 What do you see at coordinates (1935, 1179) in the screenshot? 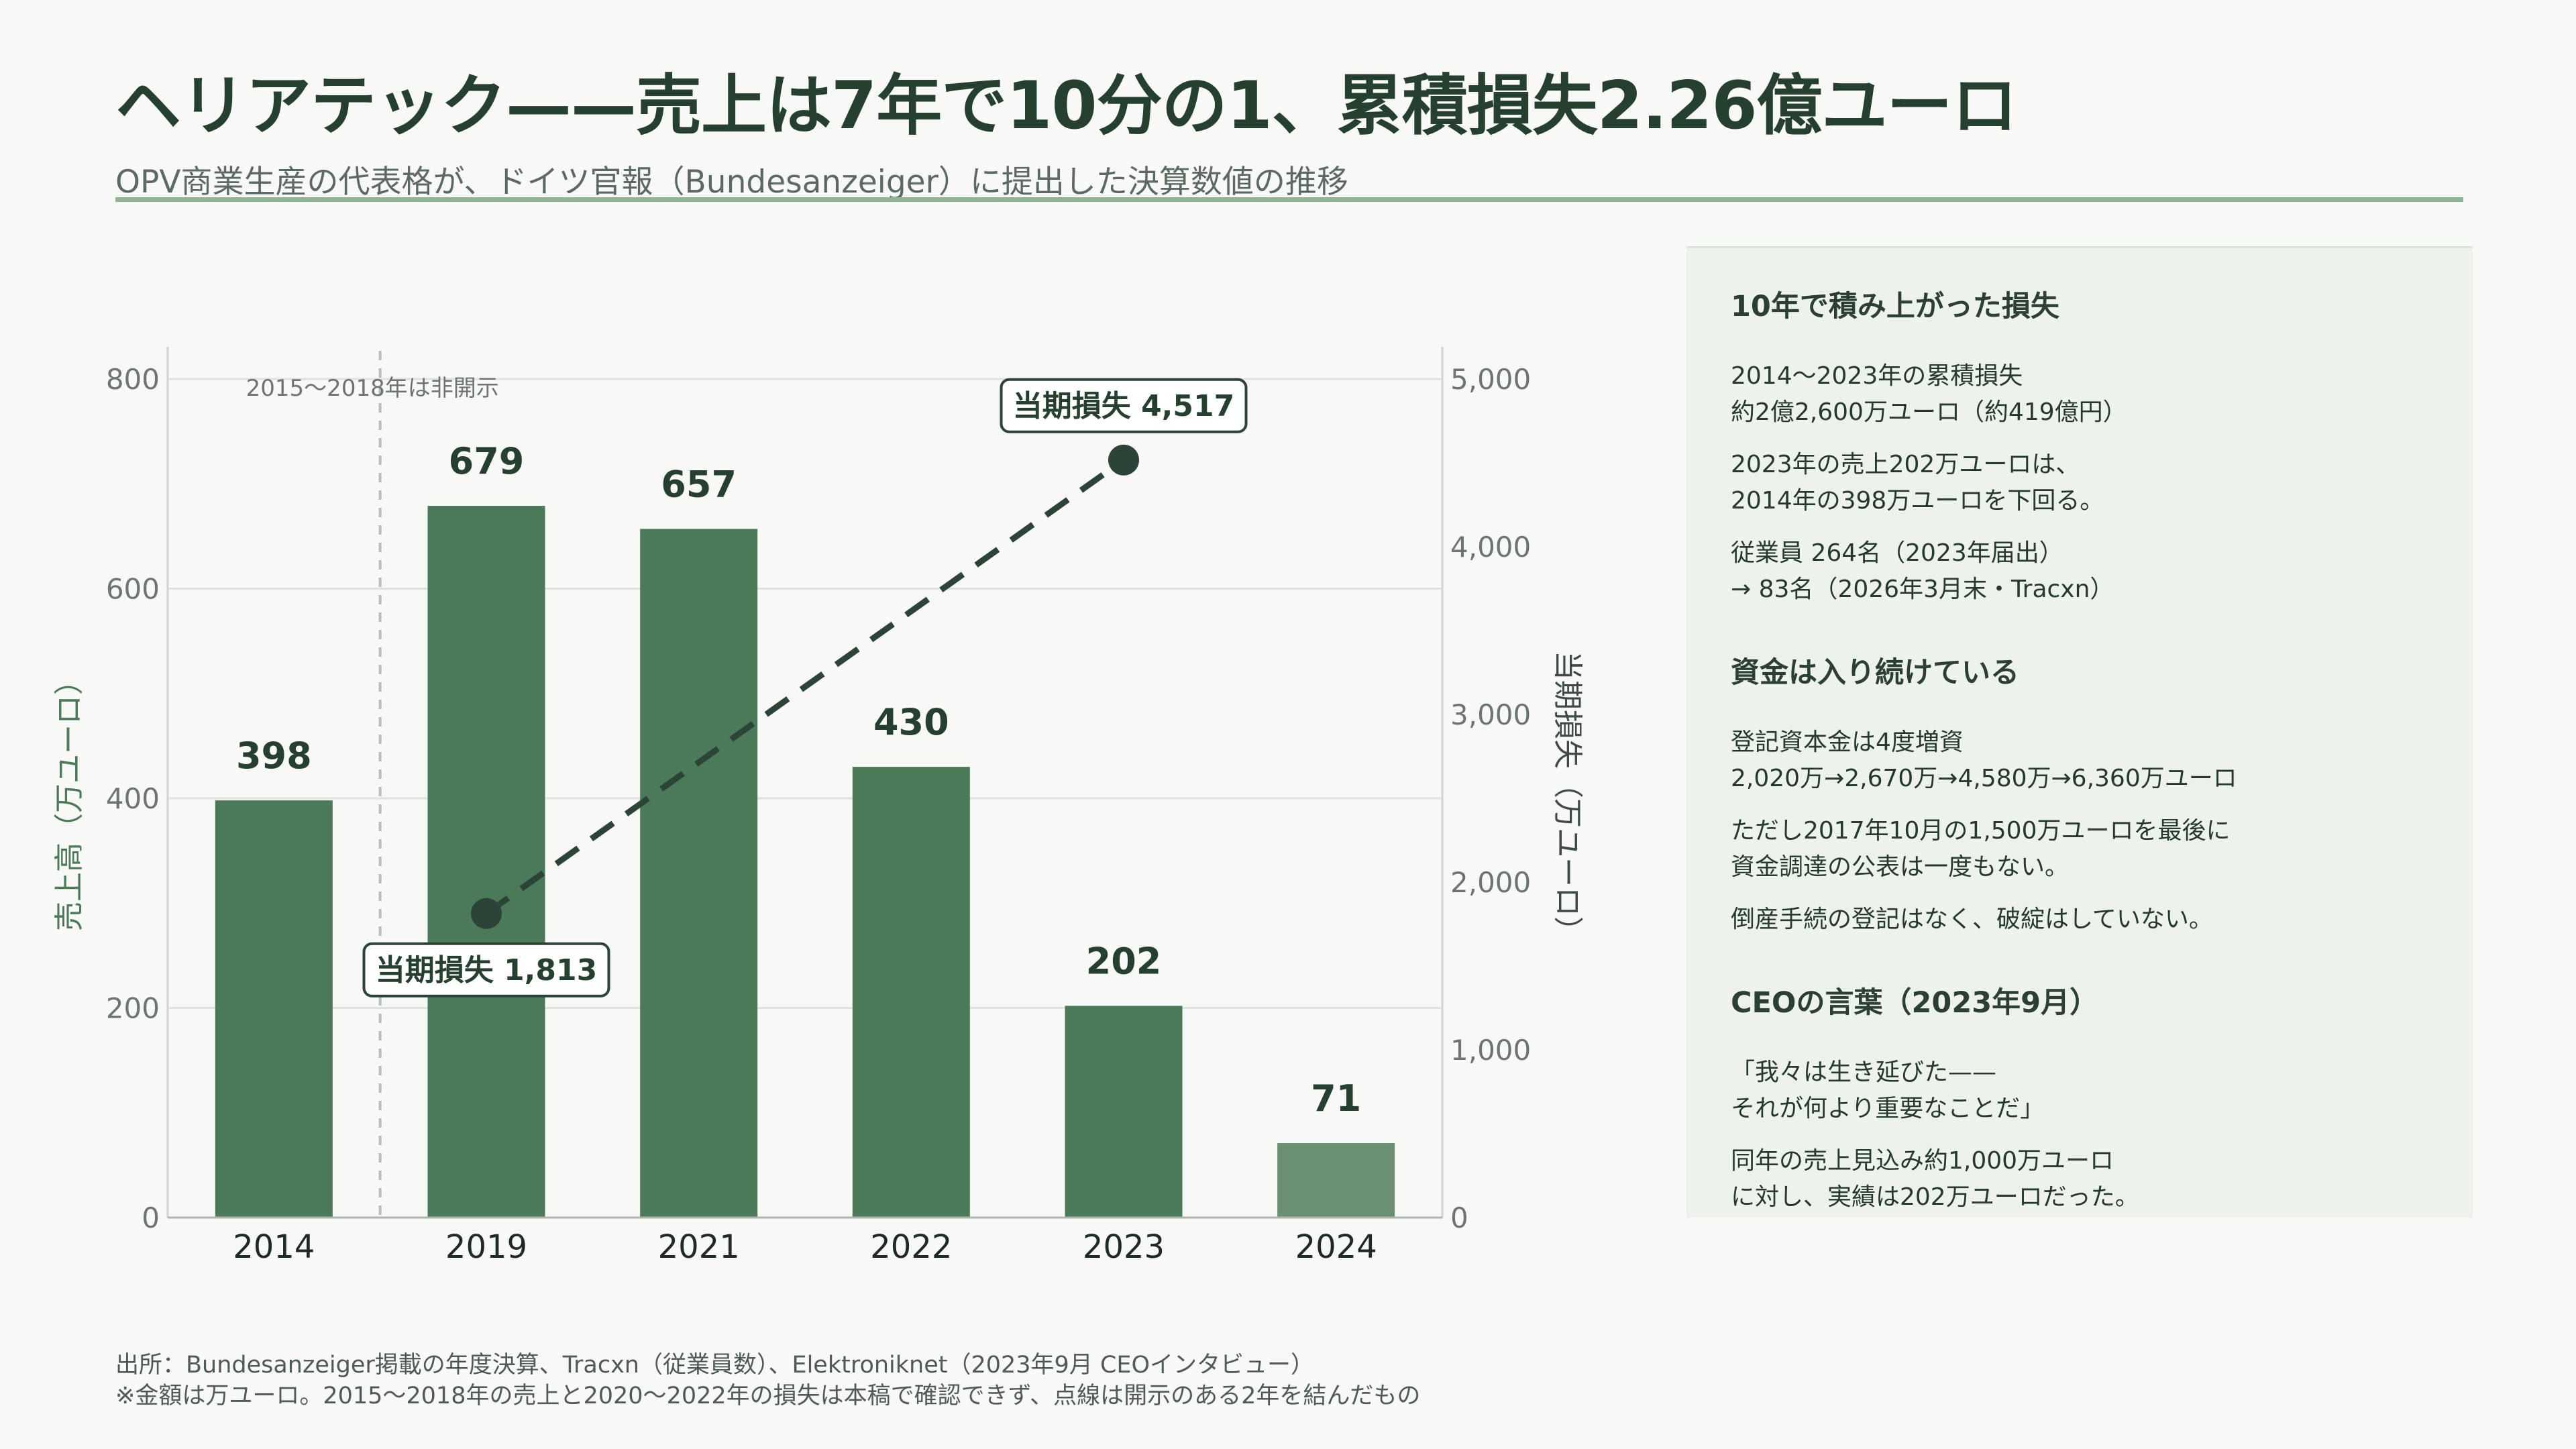
I see `panel-paragraph: 同年の売上見込み約1,000万ユーロ に対し、実績は202万ユーロだった。` at bounding box center [1935, 1179].